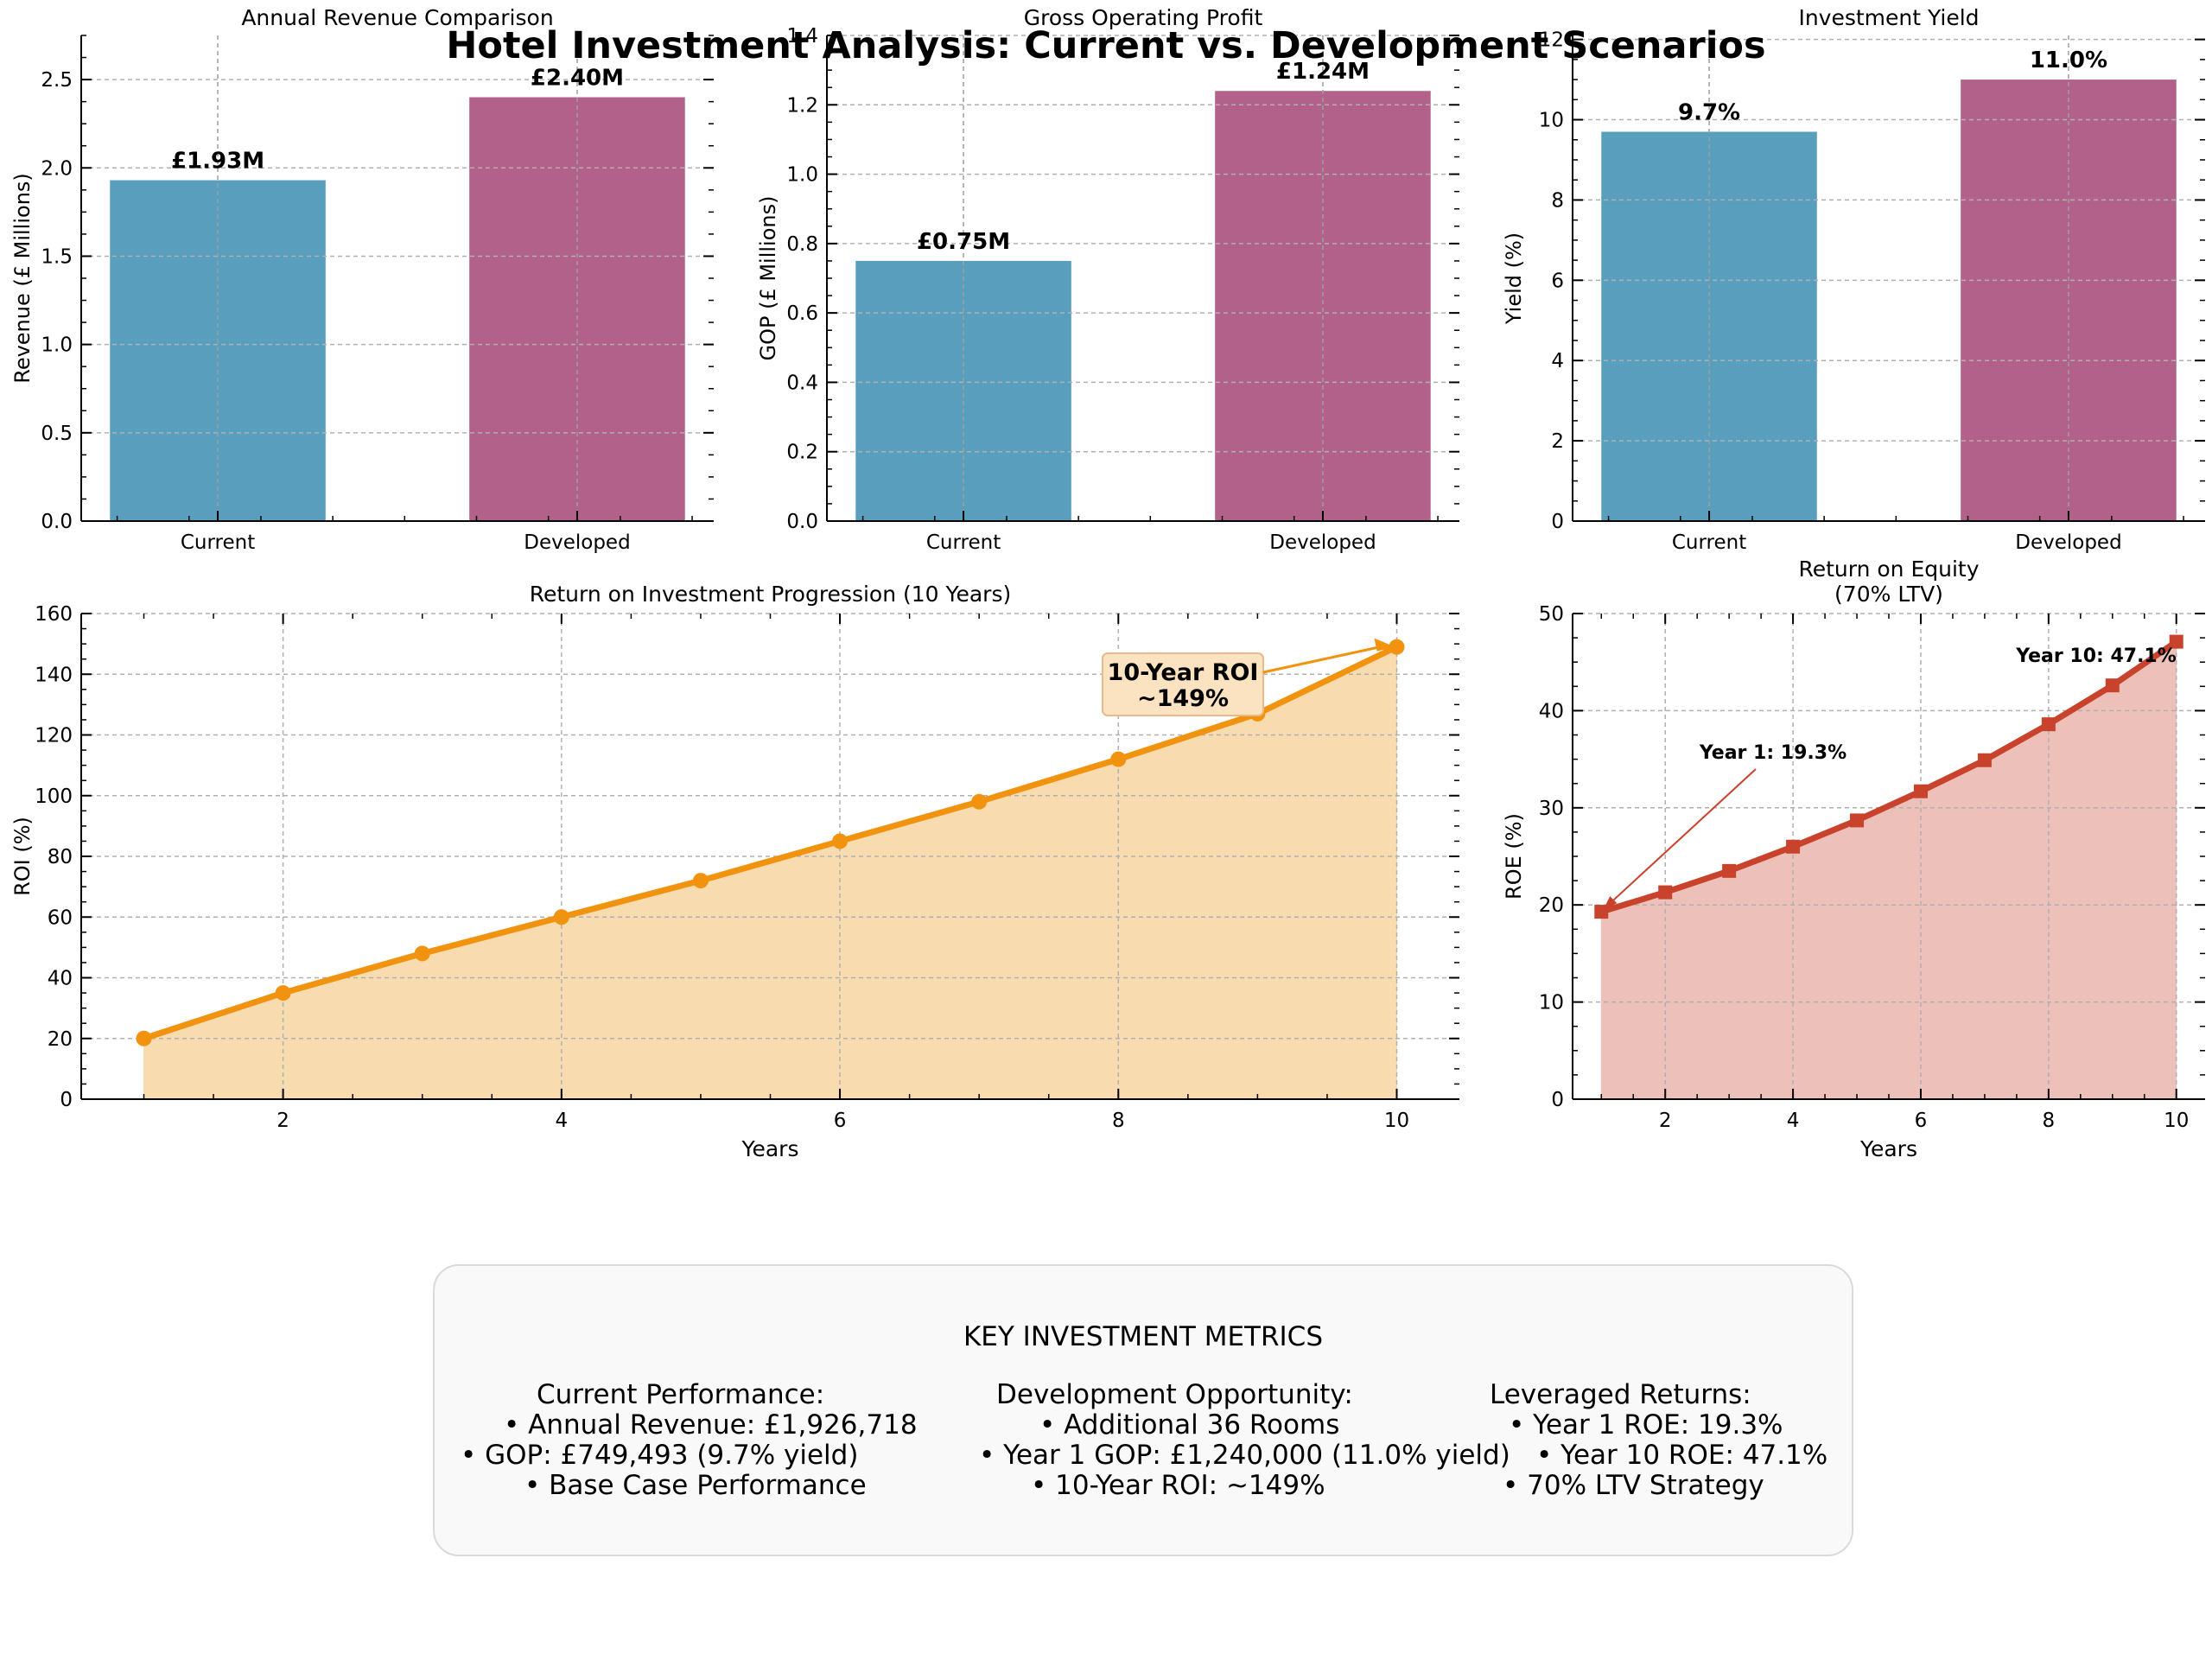 The image size is (2212, 1660). What do you see at coordinates (1551, 614) in the screenshot?
I see `y-tick-label: 50` at bounding box center [1551, 614].